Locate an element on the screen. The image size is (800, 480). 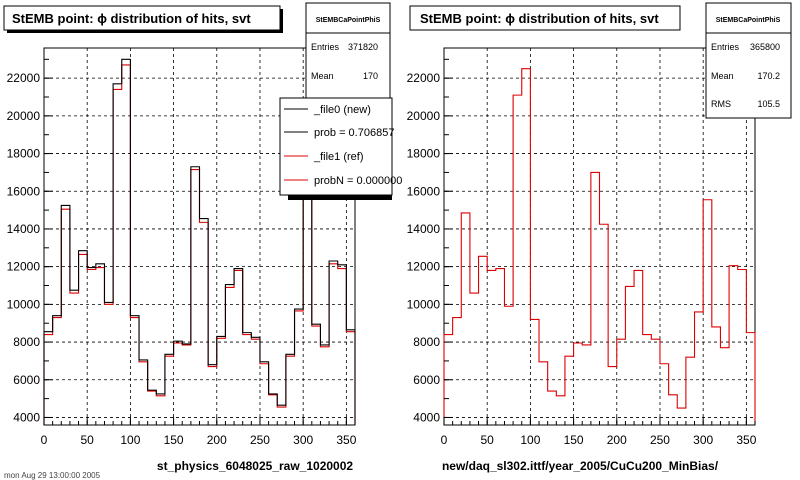
right-x-tick-label-2: 100 is located at coordinates (530, 440).